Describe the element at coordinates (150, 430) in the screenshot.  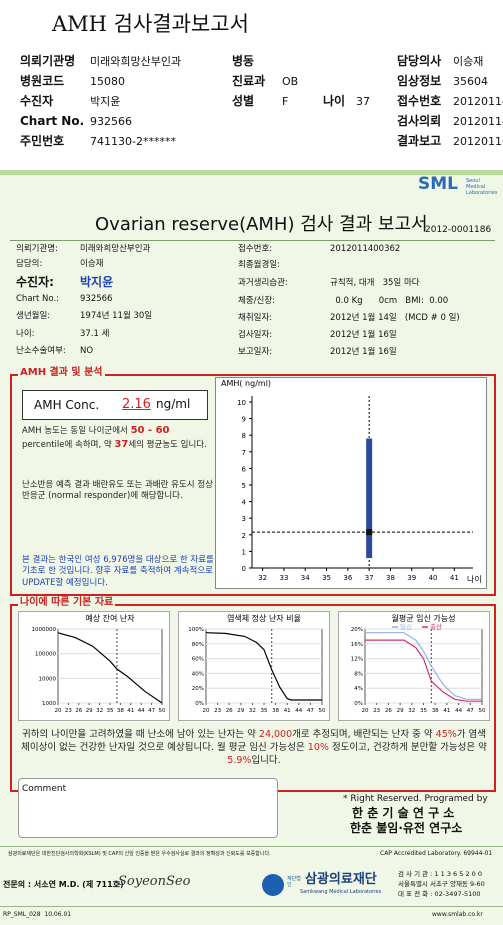
I see `text-segment: 50 - 60` at that location.